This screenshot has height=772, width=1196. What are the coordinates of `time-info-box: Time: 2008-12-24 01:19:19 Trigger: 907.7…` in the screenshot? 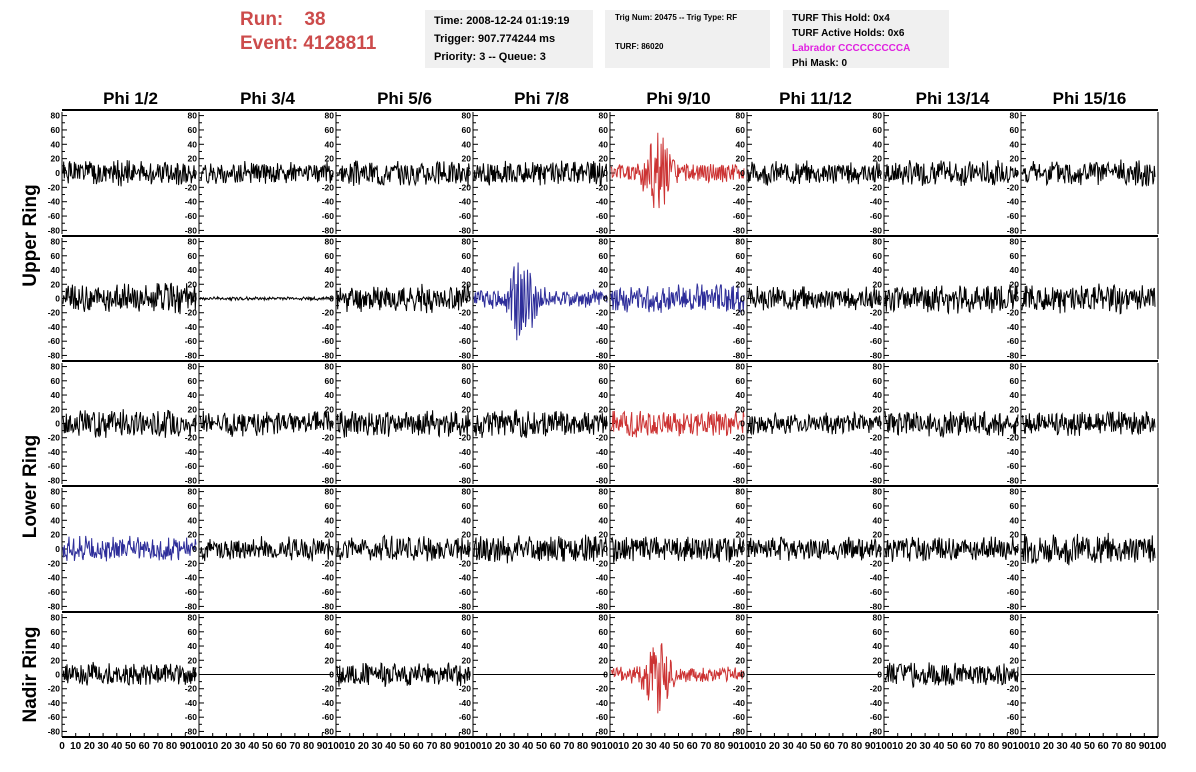 It's located at (509, 39).